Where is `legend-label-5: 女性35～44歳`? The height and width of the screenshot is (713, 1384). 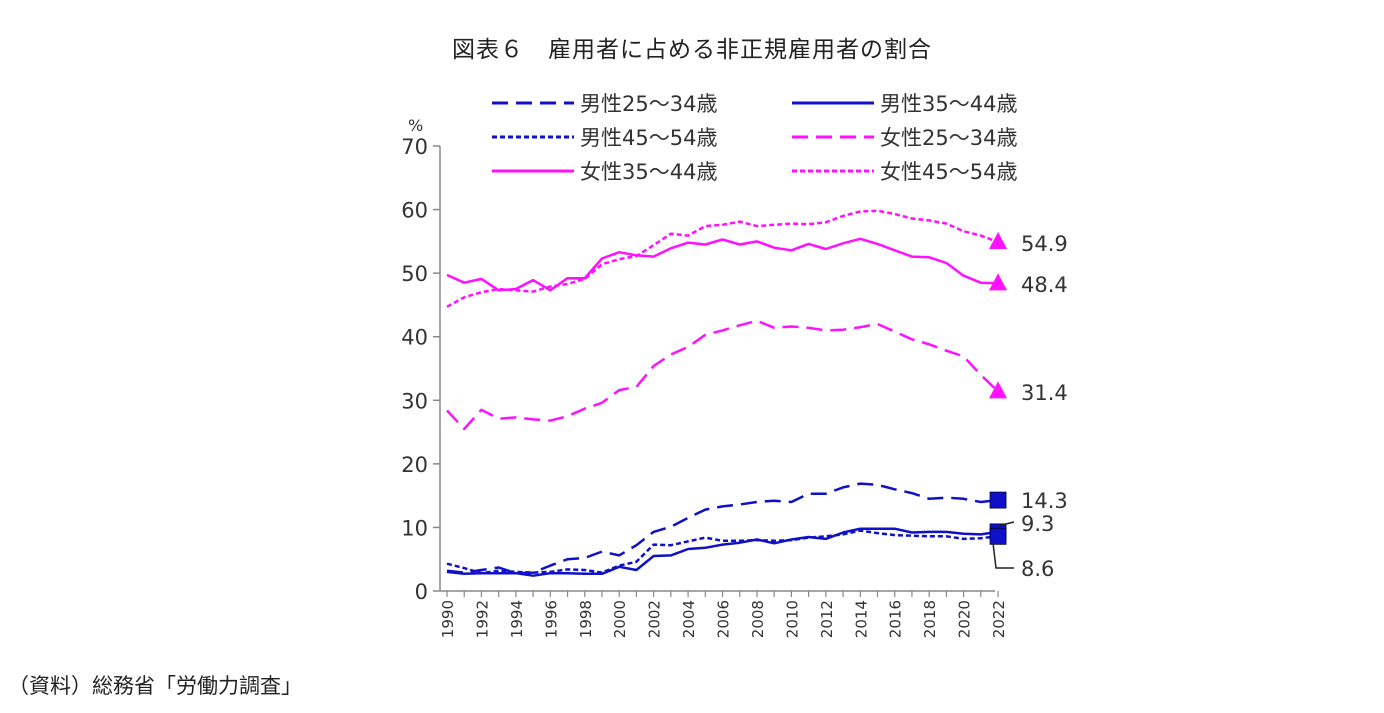
legend-label-5: 女性35～44歳 is located at coordinates (648, 172).